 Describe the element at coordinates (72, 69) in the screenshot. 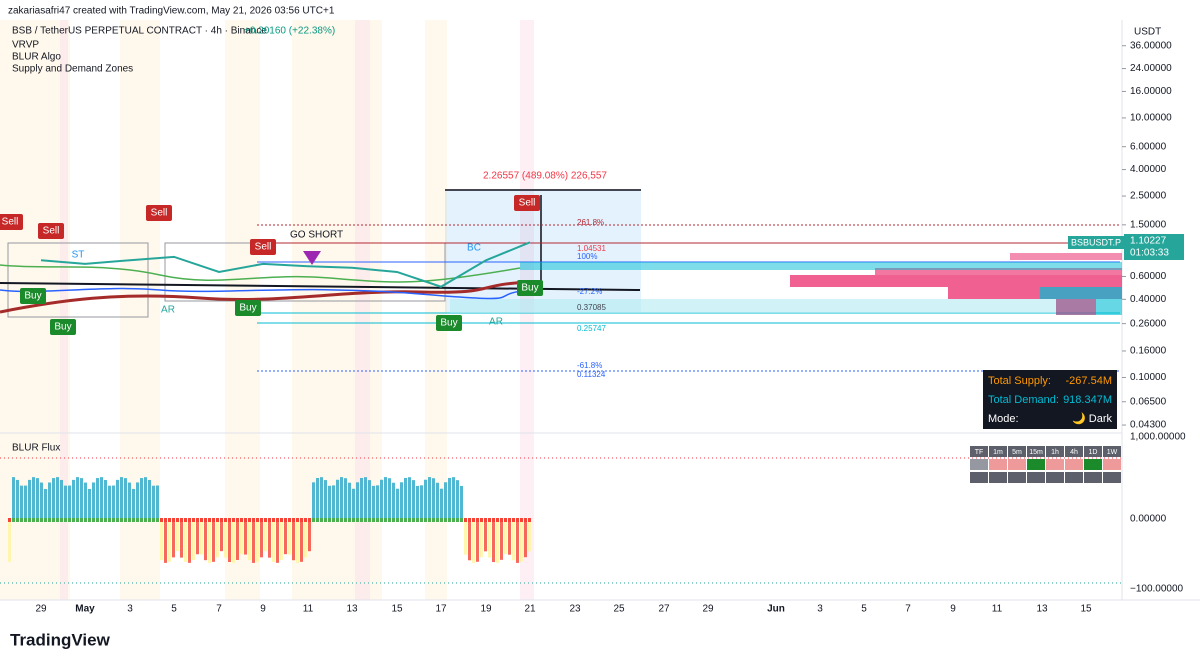

I see `indicator: Supply and Demand Zones` at that location.